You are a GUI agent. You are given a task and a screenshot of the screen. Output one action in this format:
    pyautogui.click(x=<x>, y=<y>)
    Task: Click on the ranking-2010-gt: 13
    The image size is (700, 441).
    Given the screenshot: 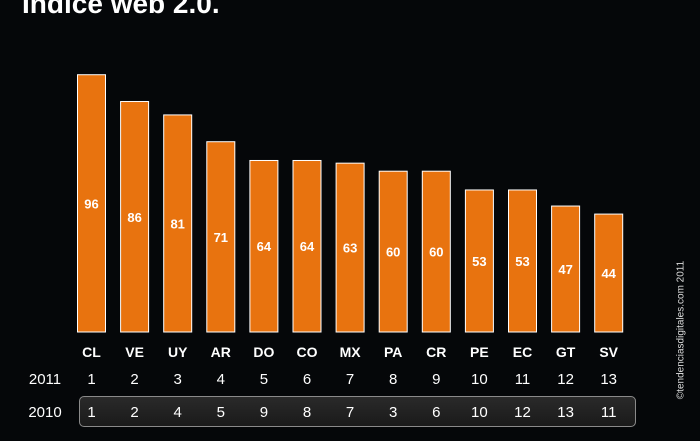 What is the action you would take?
    pyautogui.click(x=565, y=412)
    